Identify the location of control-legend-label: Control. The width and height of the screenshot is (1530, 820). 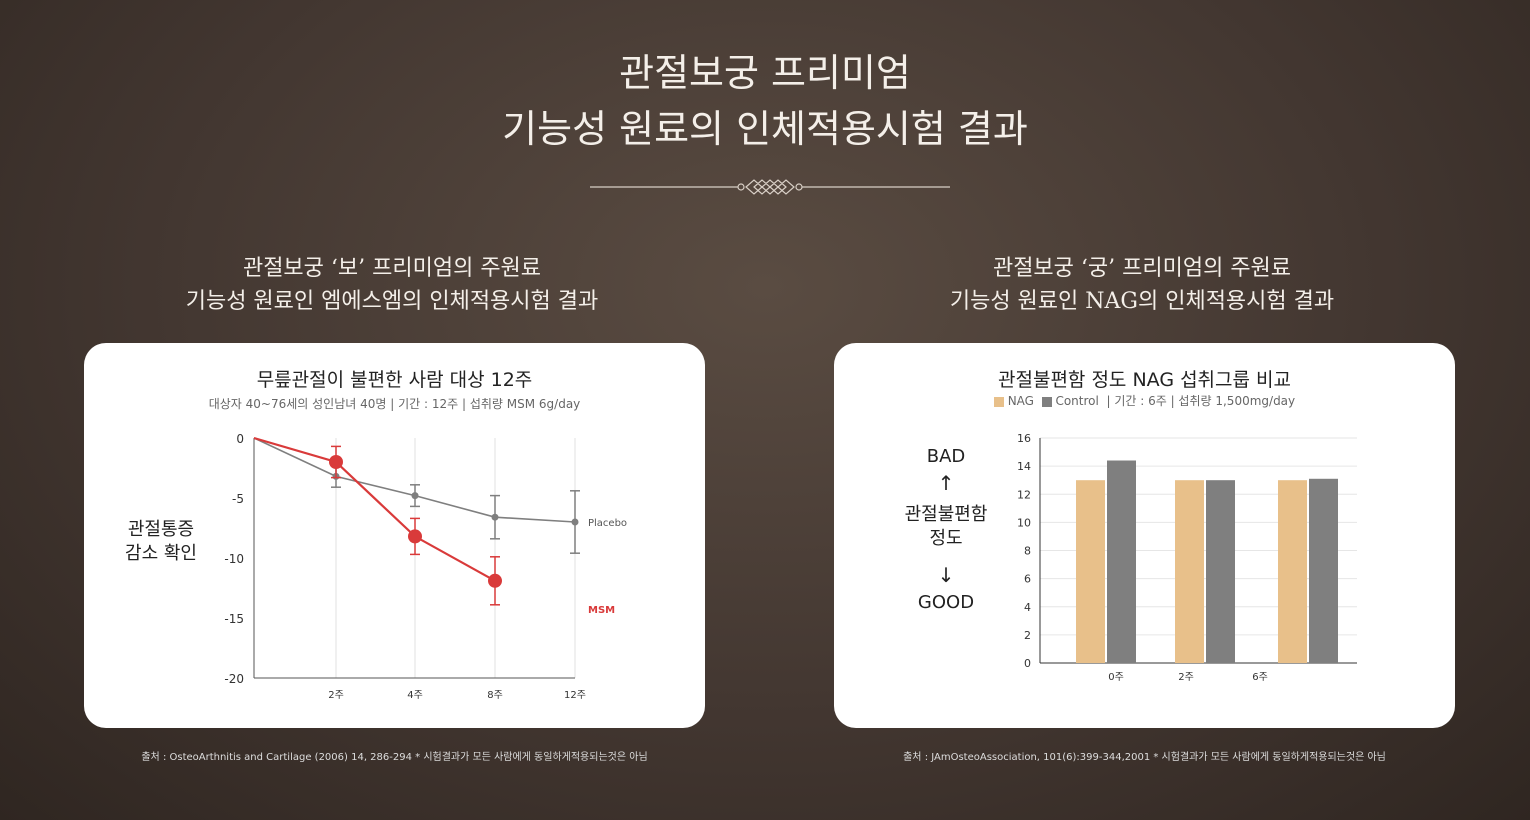
(1077, 401).